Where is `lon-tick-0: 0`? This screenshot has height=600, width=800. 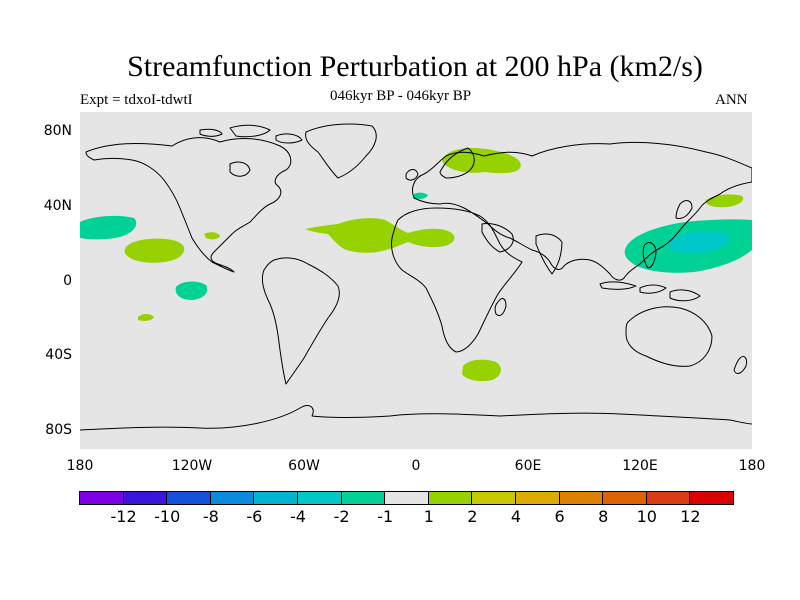 lon-tick-0: 0 is located at coordinates (416, 466).